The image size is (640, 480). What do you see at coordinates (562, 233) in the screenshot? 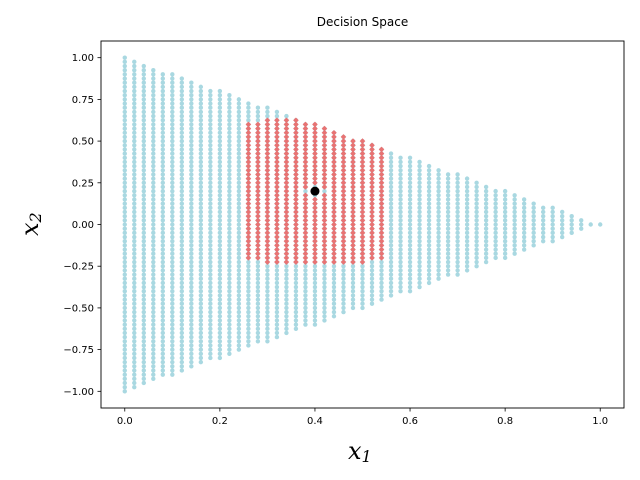
I see `series-0-point-2035` at bounding box center [562, 233].